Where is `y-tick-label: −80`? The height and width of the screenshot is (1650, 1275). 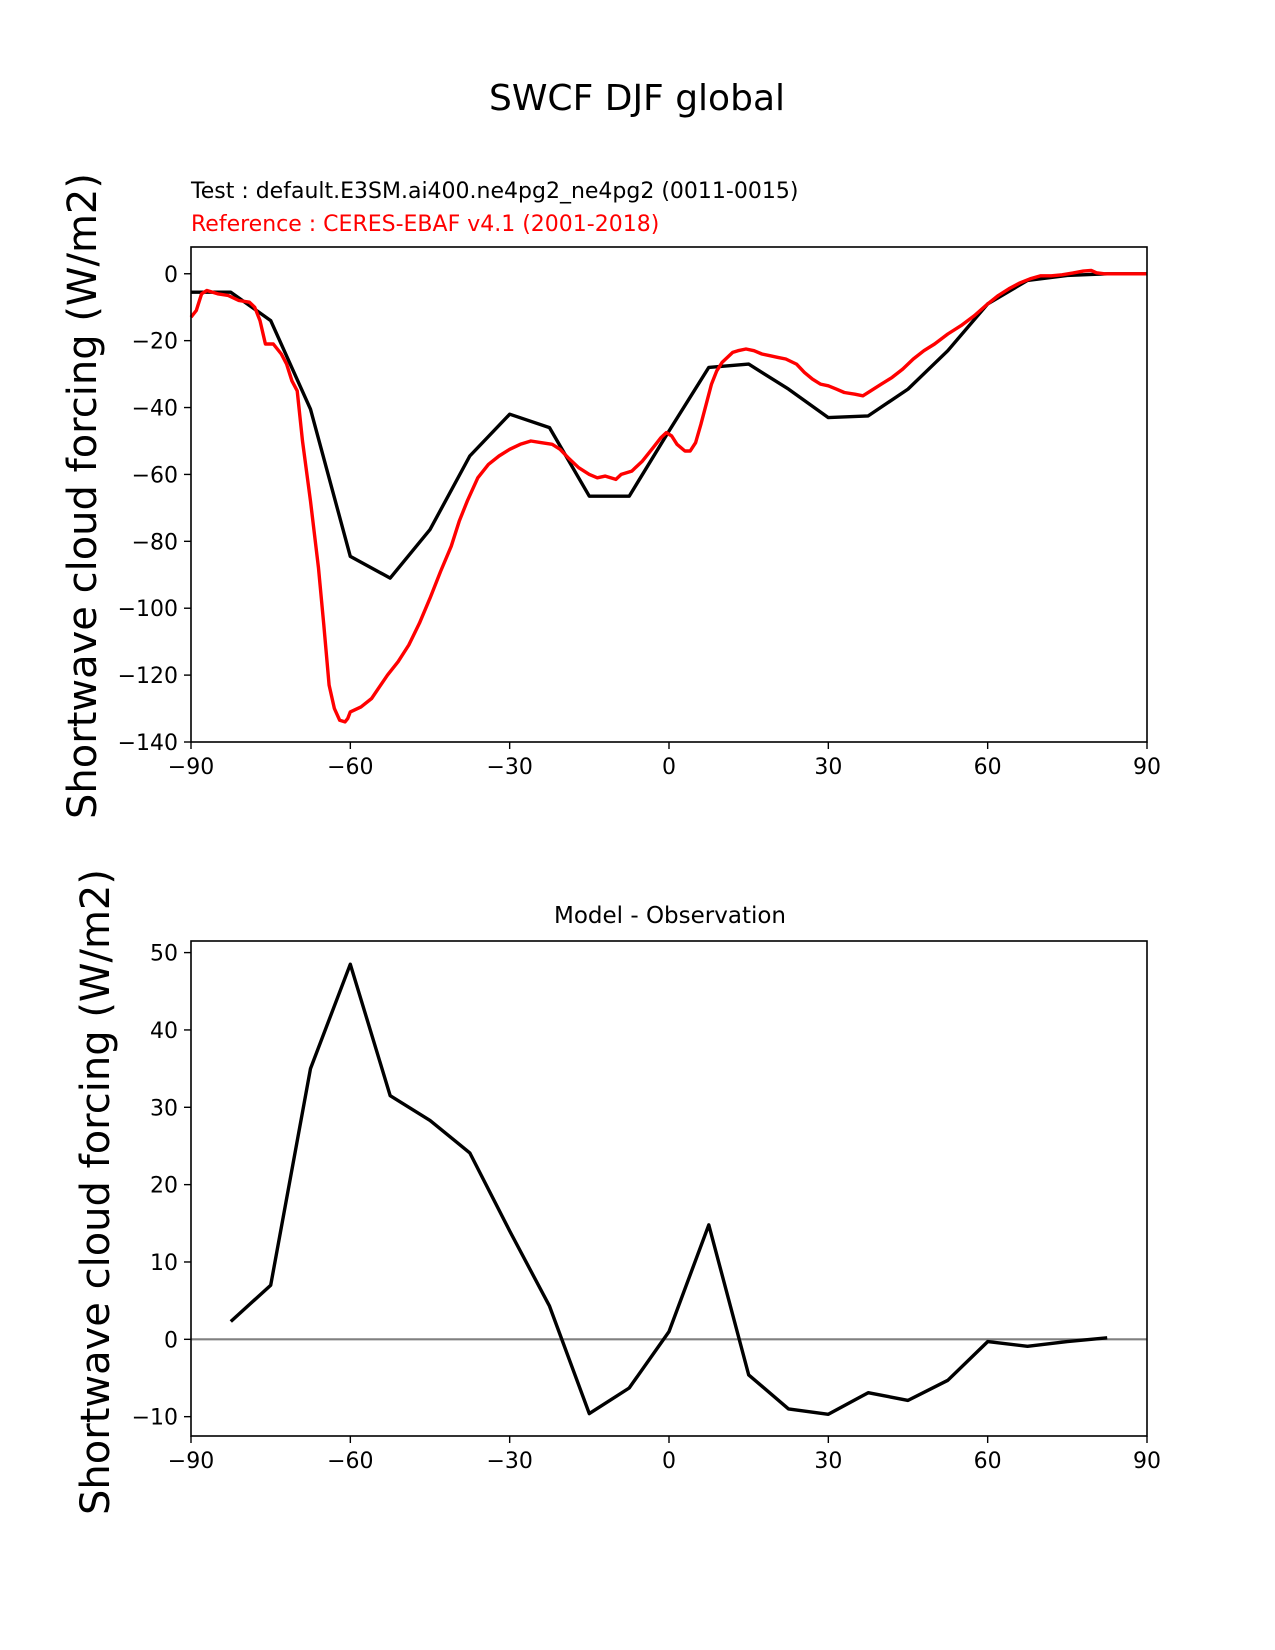 y-tick-label: −80 is located at coordinates (155, 542).